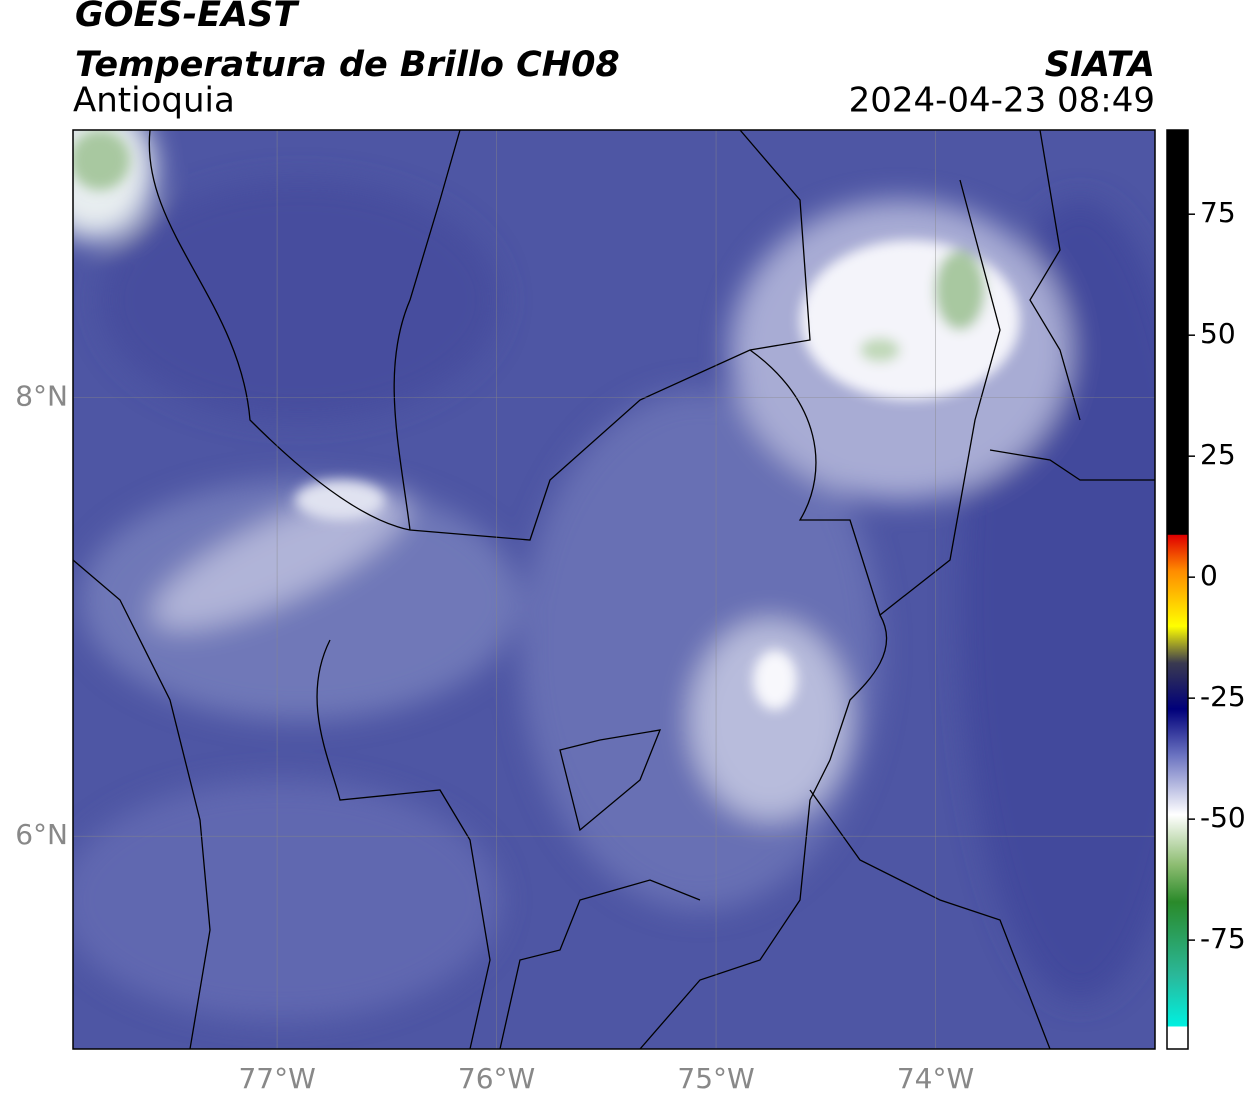 This screenshot has width=1252, height=1103. Describe the element at coordinates (935, 1078) in the screenshot. I see `x-tick-label: 74°W` at that location.